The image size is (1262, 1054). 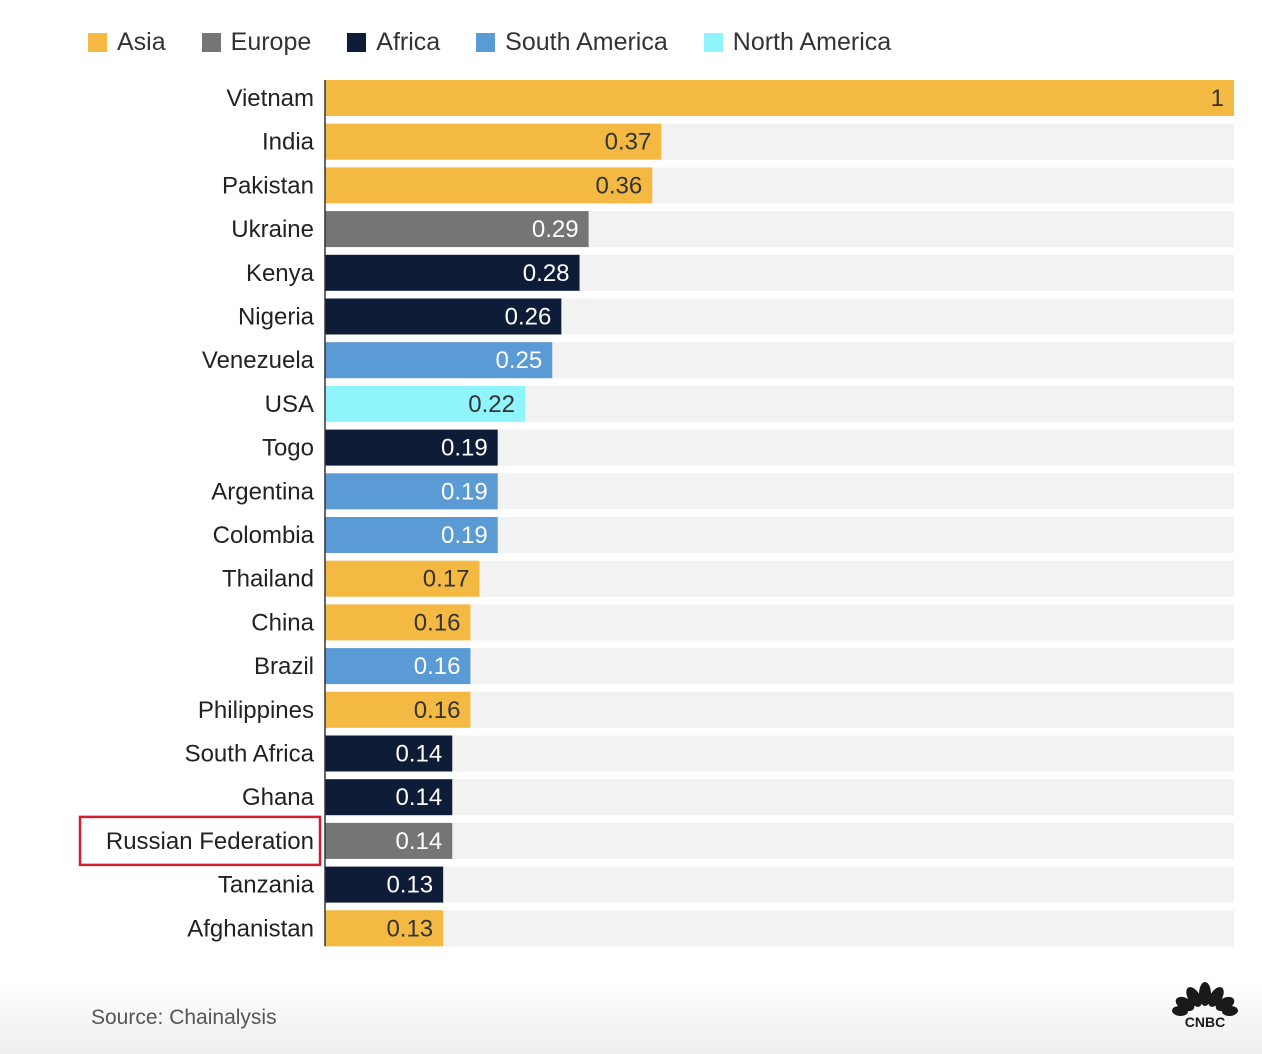 What do you see at coordinates (141, 41) in the screenshot?
I see `legend-label: Asia` at bounding box center [141, 41].